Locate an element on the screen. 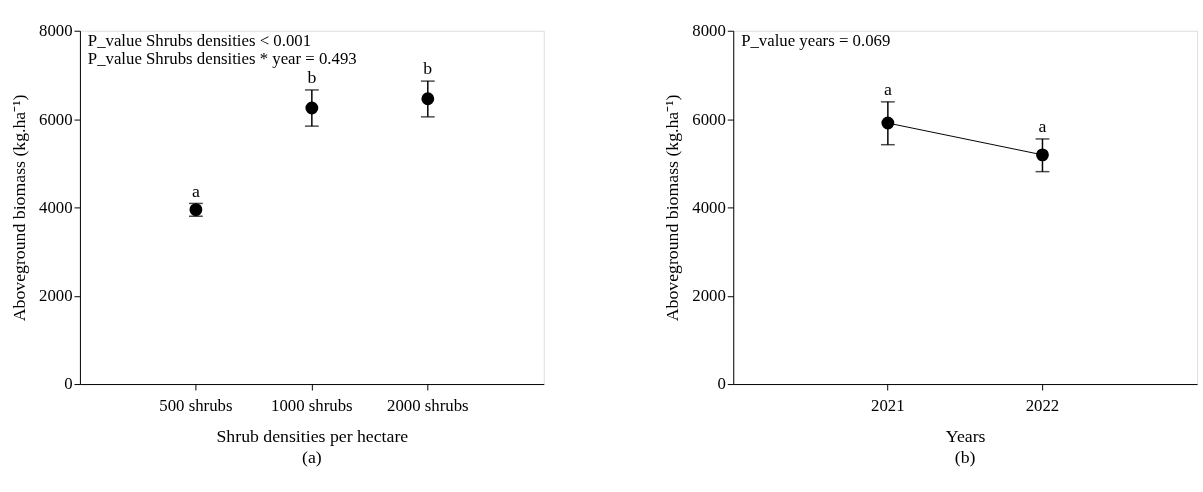  text: (b) is located at coordinates (965, 457).